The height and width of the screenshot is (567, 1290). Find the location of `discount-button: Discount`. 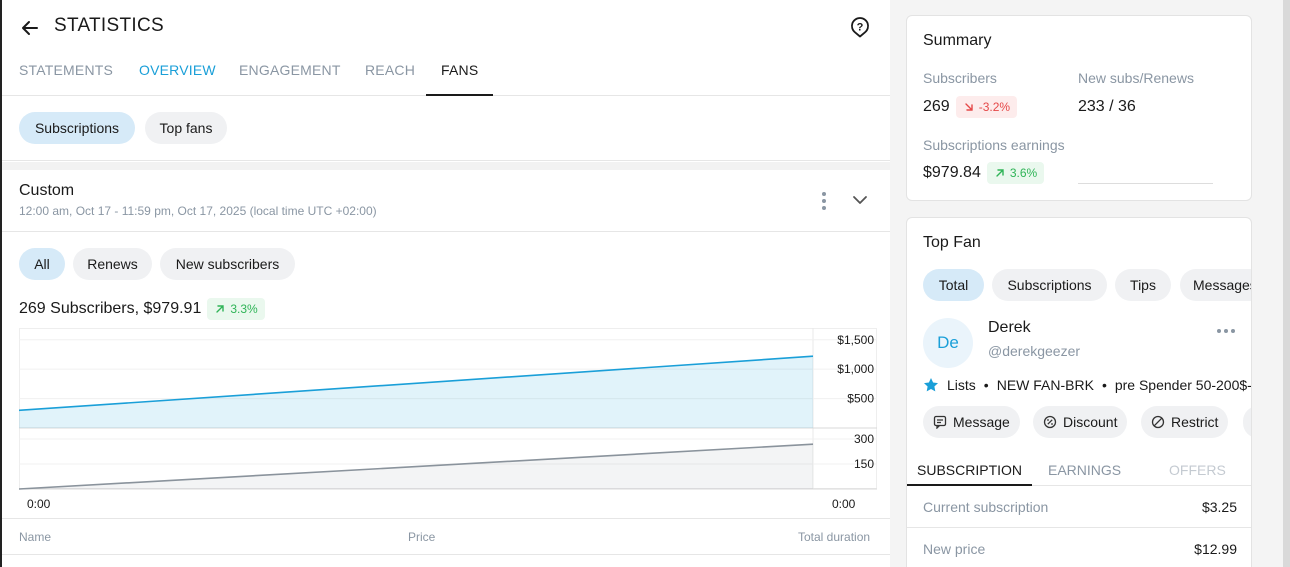

discount-button: Discount is located at coordinates (1080, 422).